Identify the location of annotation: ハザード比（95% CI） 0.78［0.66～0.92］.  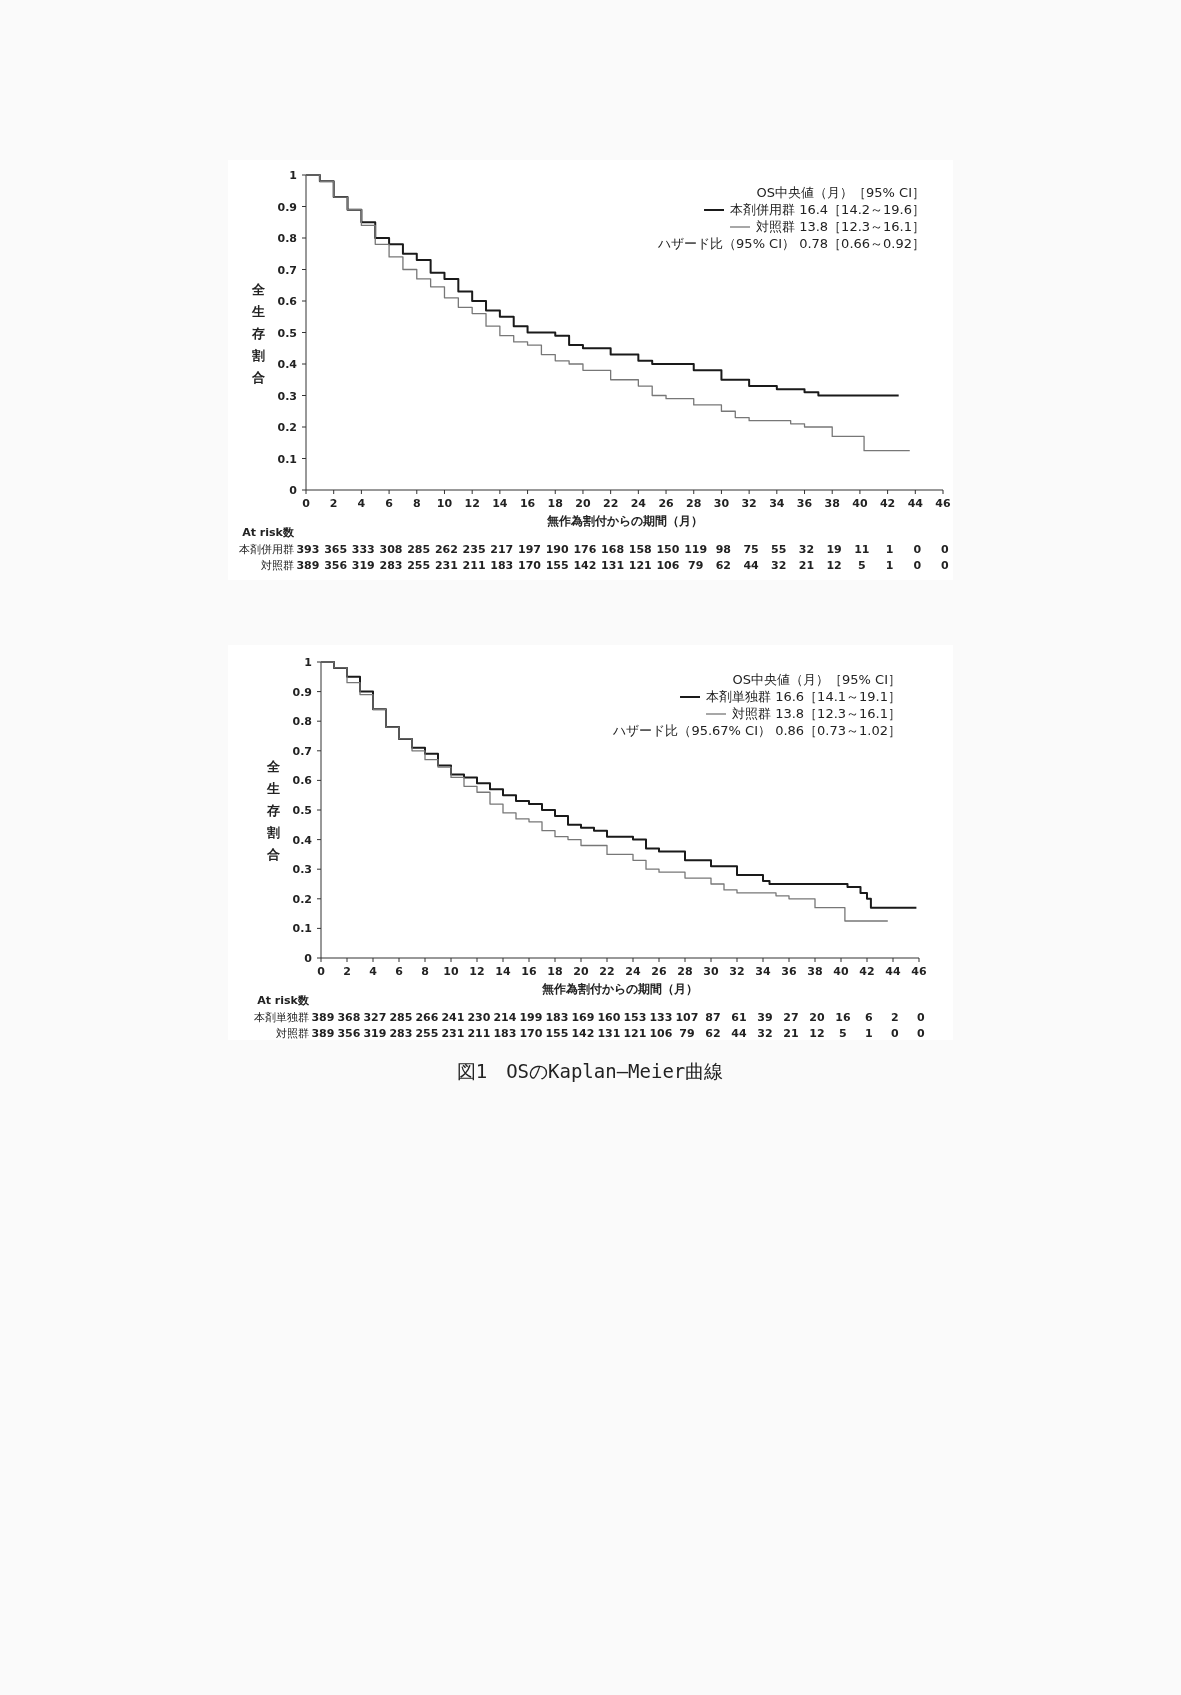
(791, 243).